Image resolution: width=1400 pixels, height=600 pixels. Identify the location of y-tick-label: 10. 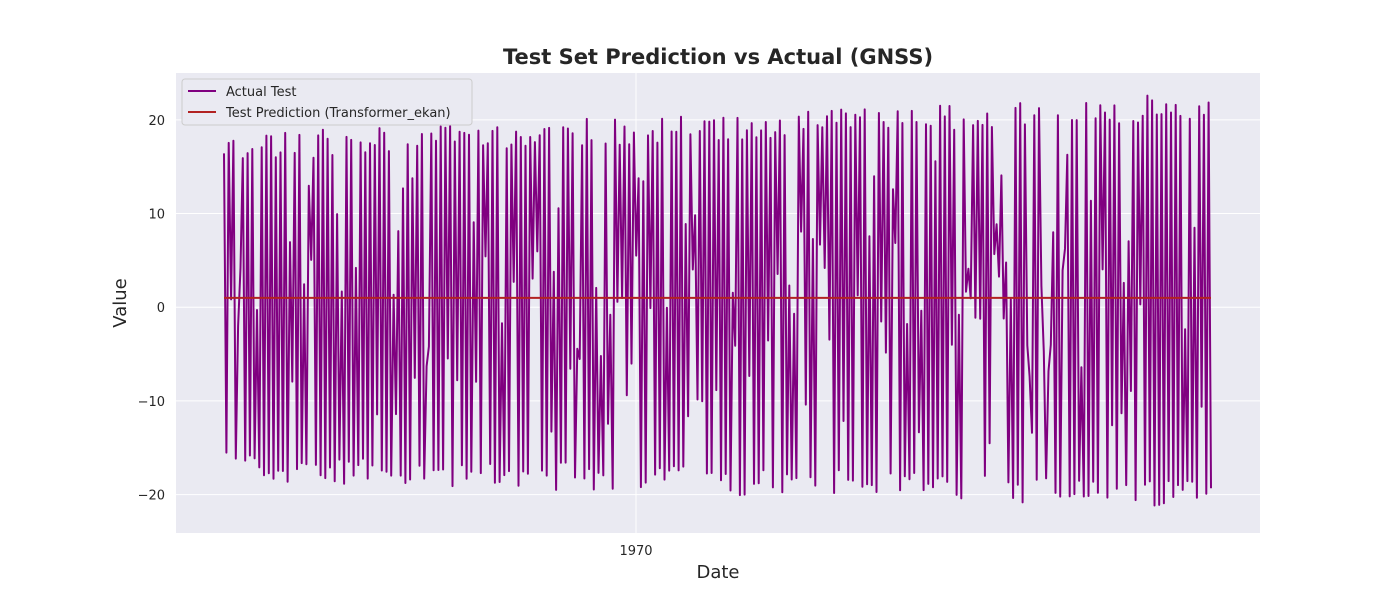
(156, 215).